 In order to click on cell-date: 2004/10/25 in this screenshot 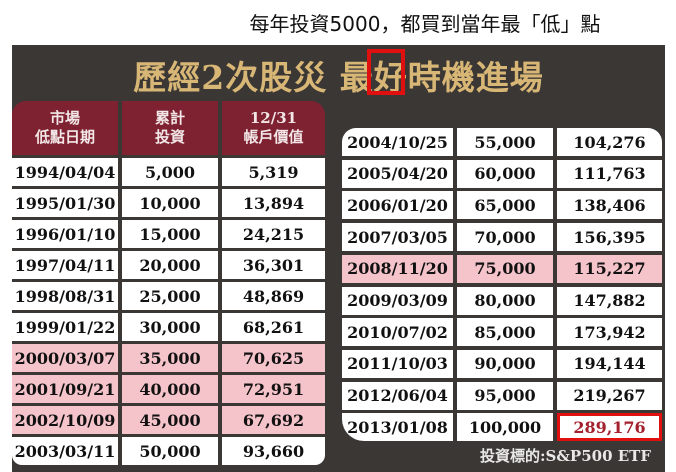, I will do `click(397, 142)`.